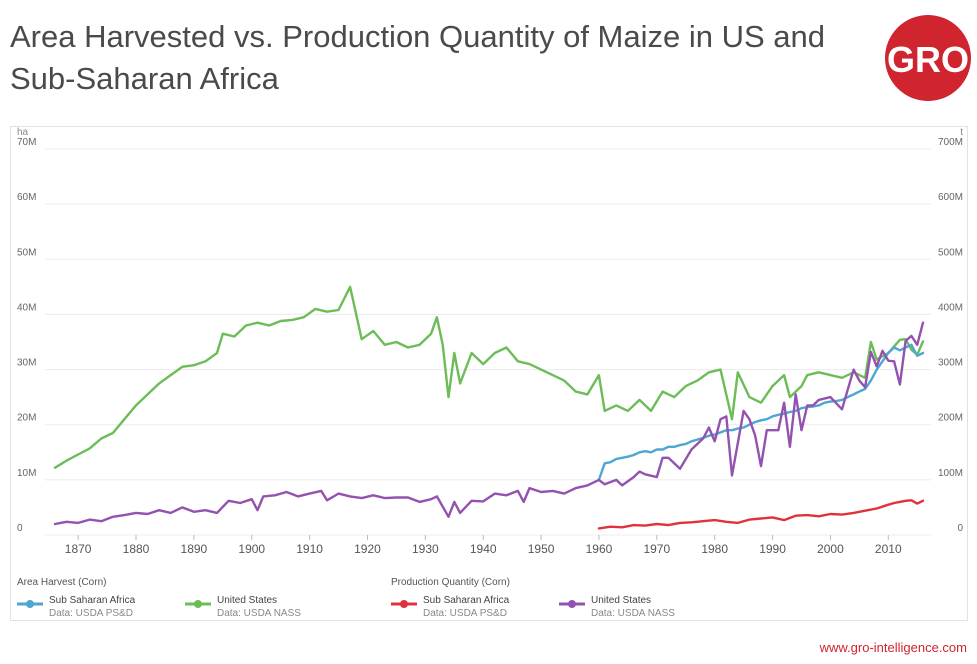 The height and width of the screenshot is (664, 977). I want to click on y-left-tick-label: 60M, so click(26, 197).